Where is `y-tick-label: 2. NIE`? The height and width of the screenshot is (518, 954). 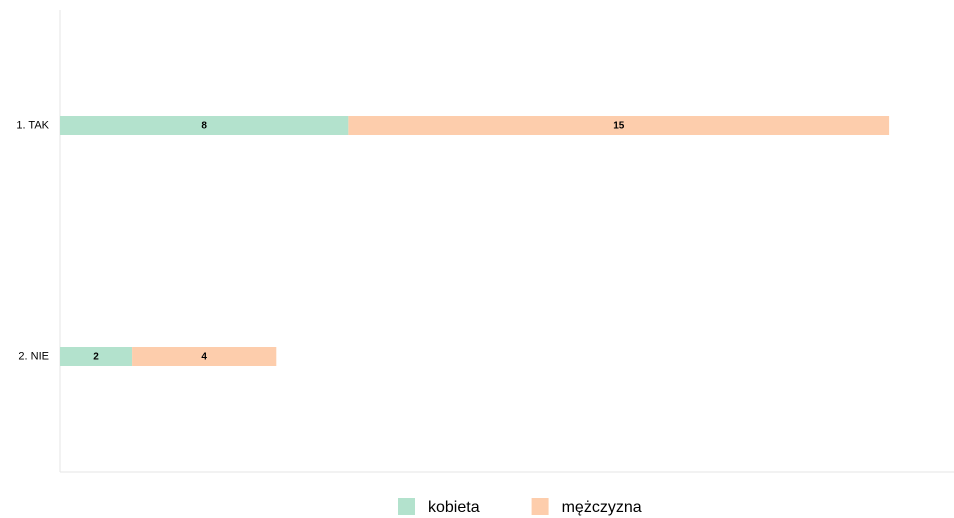
y-tick-label: 2. NIE is located at coordinates (33, 356).